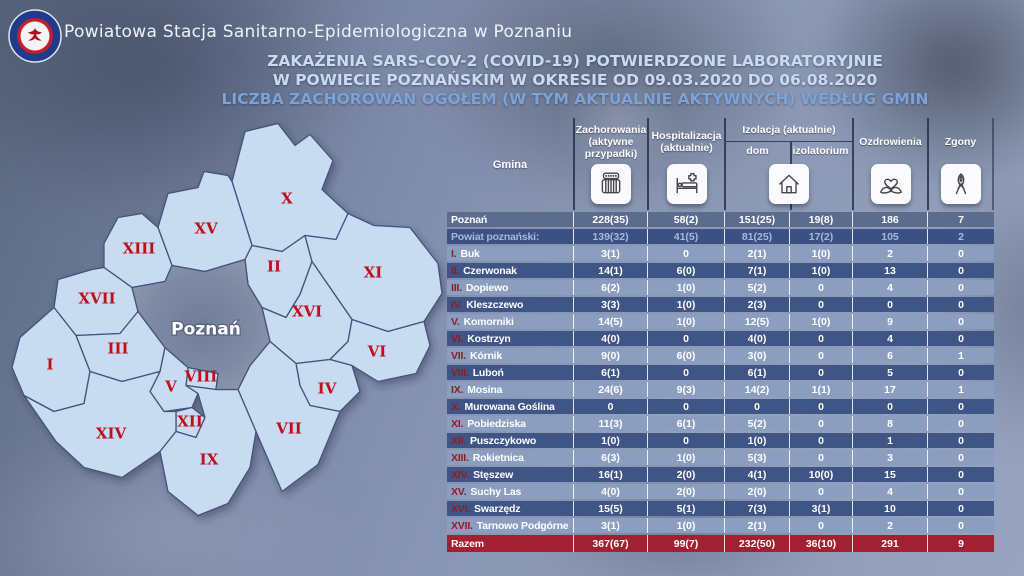 The image size is (1024, 576). What do you see at coordinates (209, 460) in the screenshot?
I see `region-label-IX: IX` at bounding box center [209, 460].